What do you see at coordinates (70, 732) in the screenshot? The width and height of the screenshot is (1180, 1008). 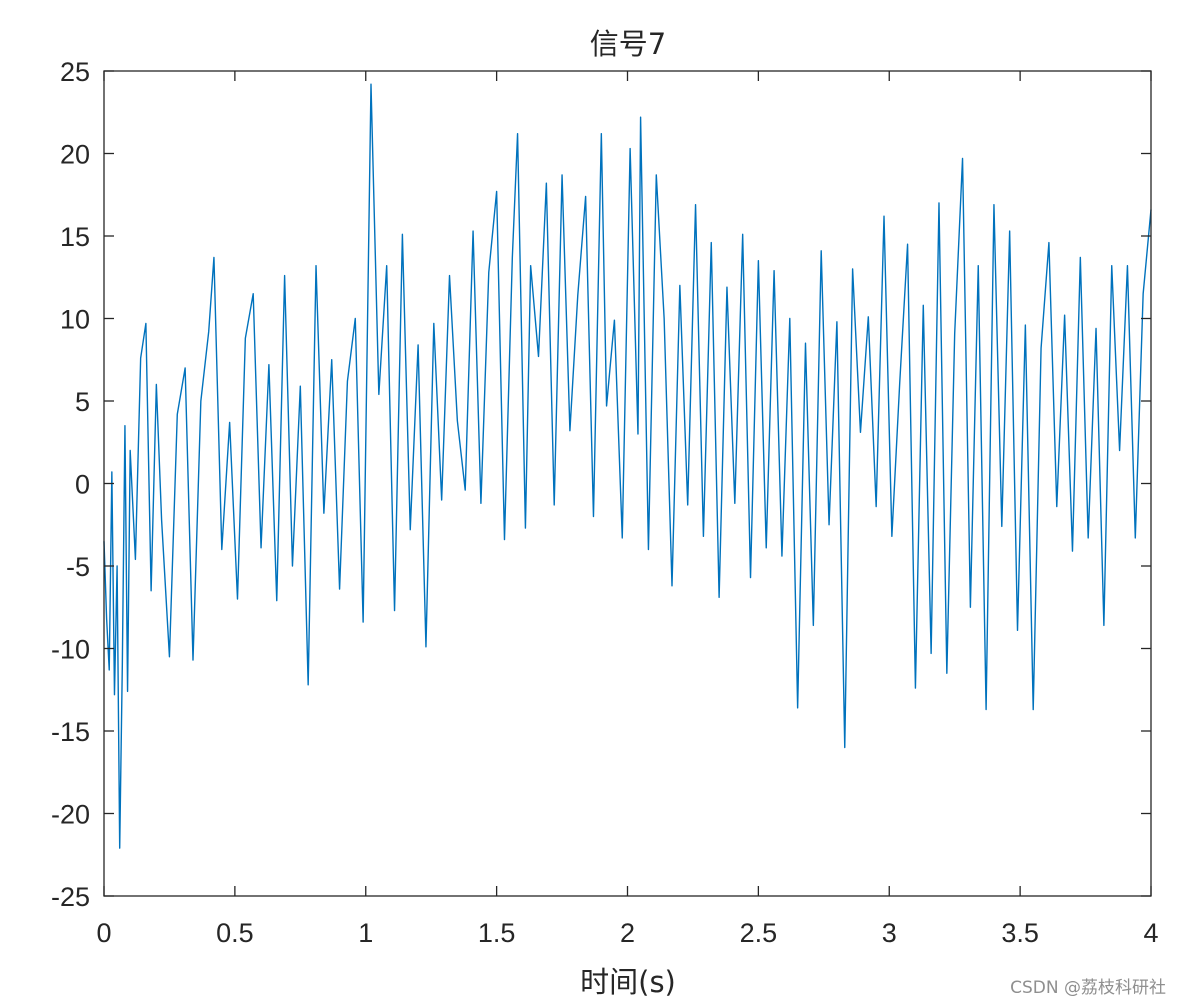 I see `y-tick-label: -15` at bounding box center [70, 732].